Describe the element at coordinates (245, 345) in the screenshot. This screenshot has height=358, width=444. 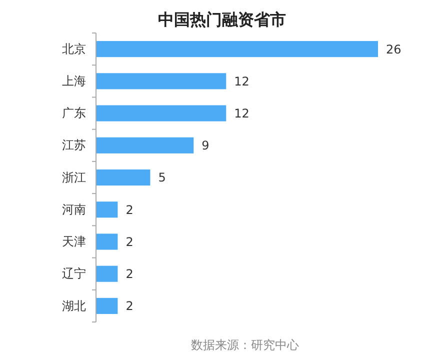
I see `source-note: 数据来源：研究中心` at that location.